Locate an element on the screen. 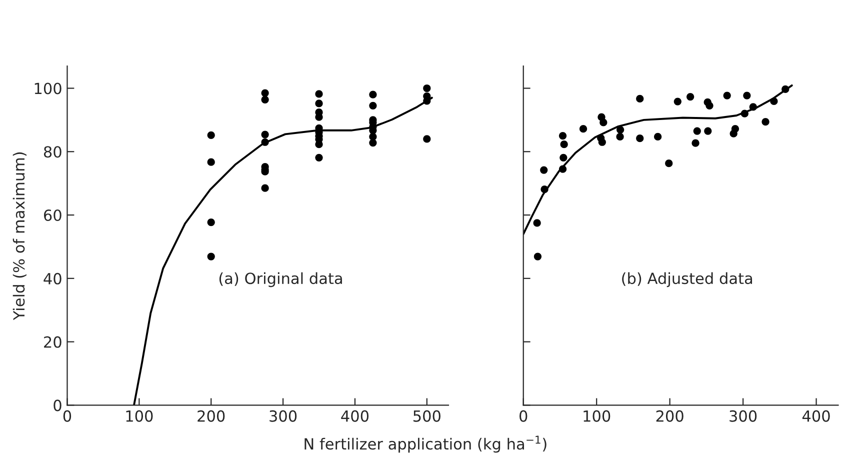  y-tick-label: 100 is located at coordinates (48, 88).